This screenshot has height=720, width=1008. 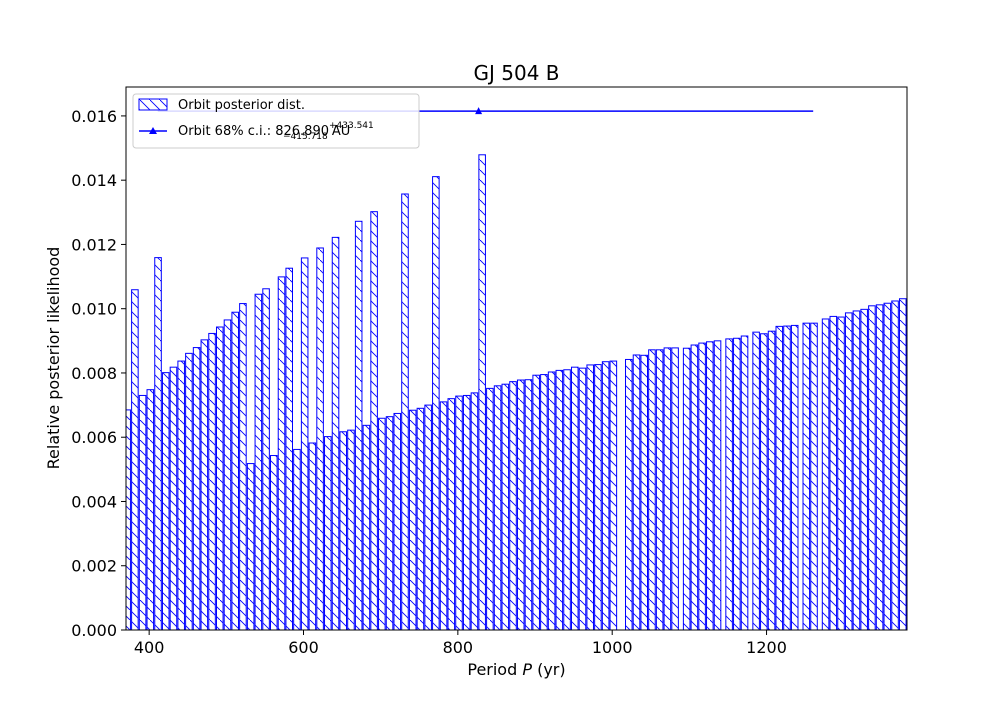 What do you see at coordinates (149, 647) in the screenshot?
I see `x-tick-label: 400` at bounding box center [149, 647].